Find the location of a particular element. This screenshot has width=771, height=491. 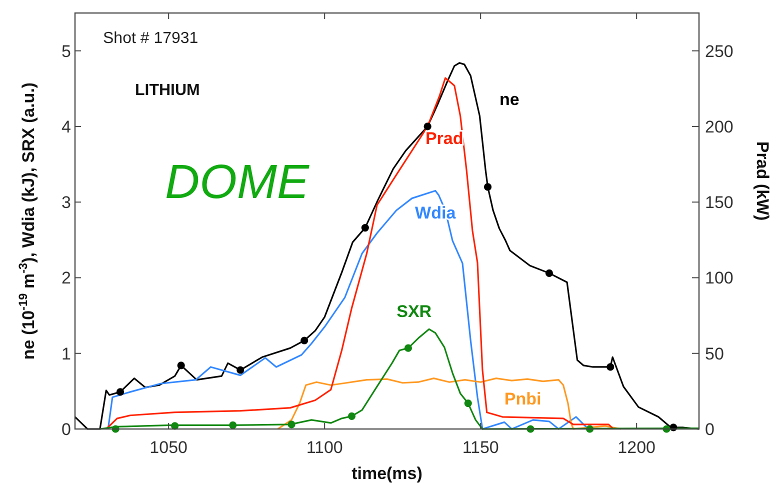

x-tick-label: 1150 is located at coordinates (480, 447).